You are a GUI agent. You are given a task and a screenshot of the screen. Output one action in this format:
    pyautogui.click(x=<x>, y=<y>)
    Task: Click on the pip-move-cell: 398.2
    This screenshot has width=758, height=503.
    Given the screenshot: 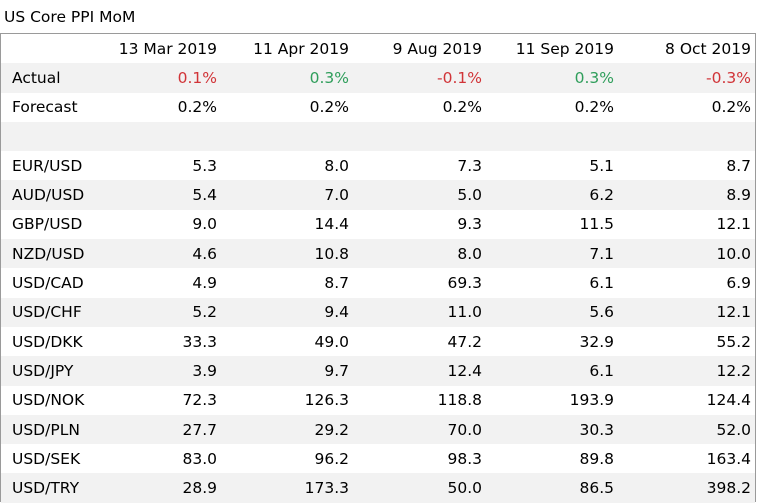 What is the action you would take?
    pyautogui.click(x=686, y=488)
    